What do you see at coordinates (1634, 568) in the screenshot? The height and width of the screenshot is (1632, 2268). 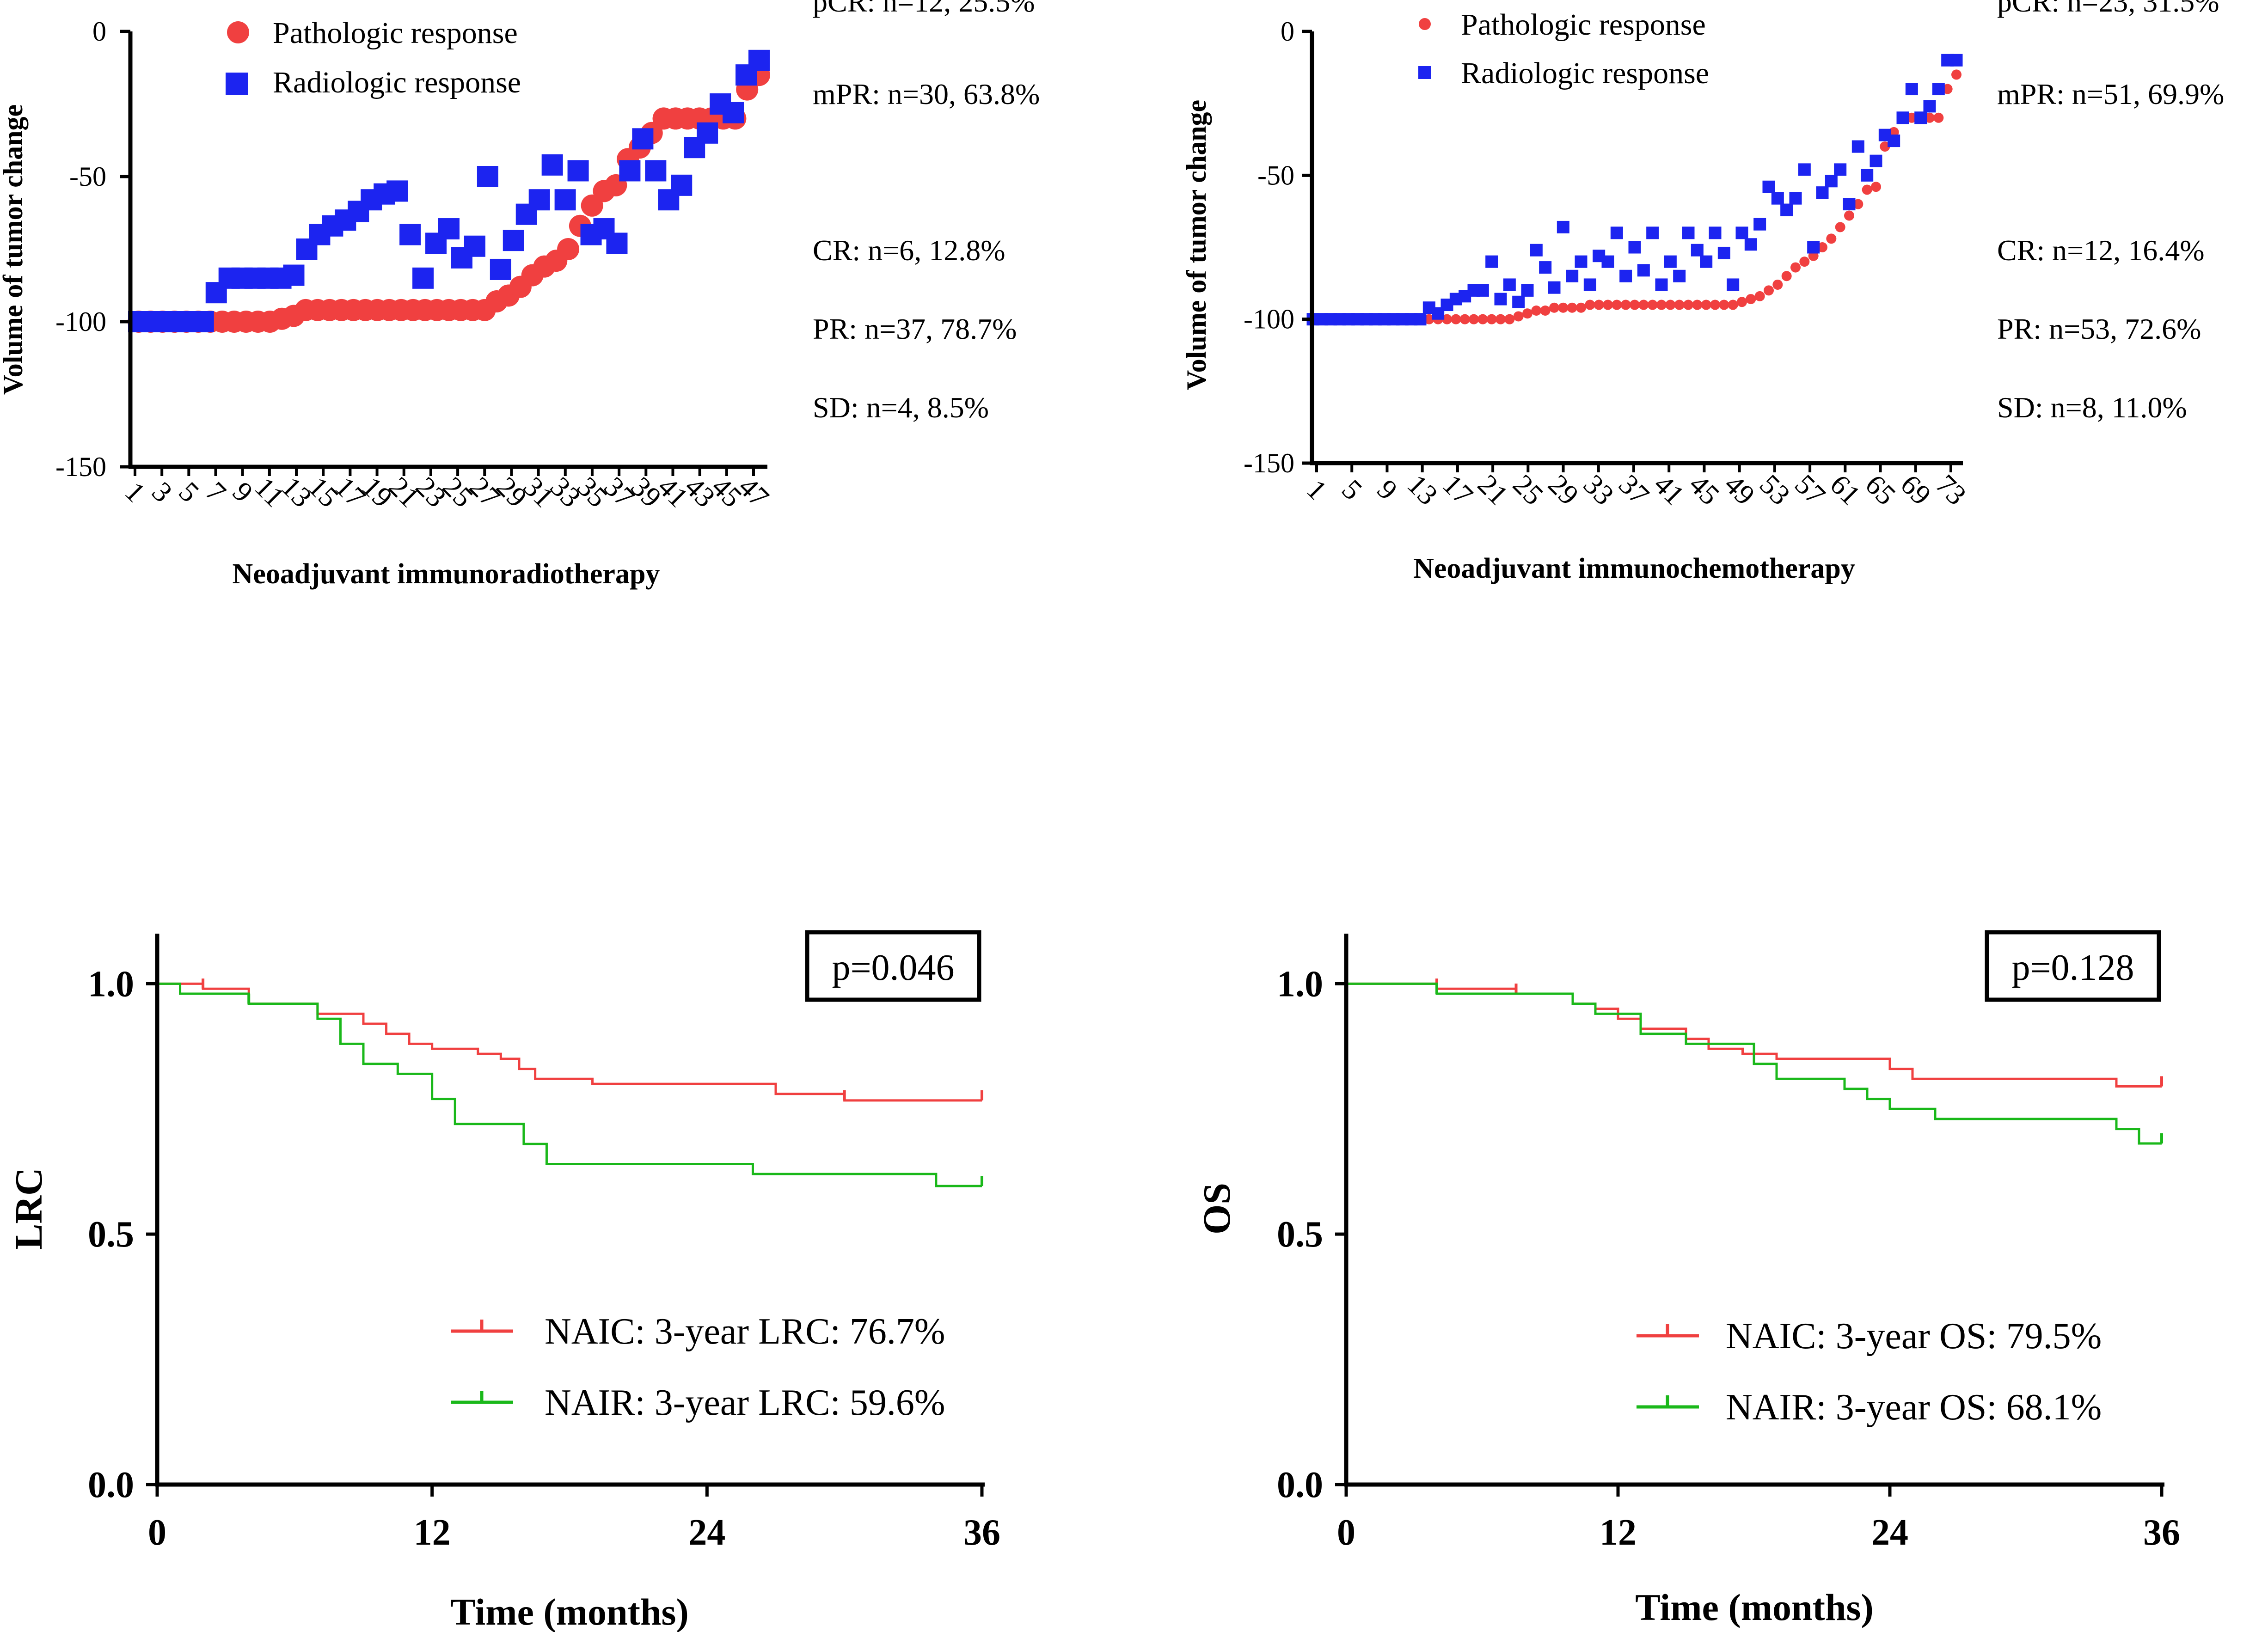 I see `x-axis-label: Neoadjuvant immunochemotherapy` at bounding box center [1634, 568].